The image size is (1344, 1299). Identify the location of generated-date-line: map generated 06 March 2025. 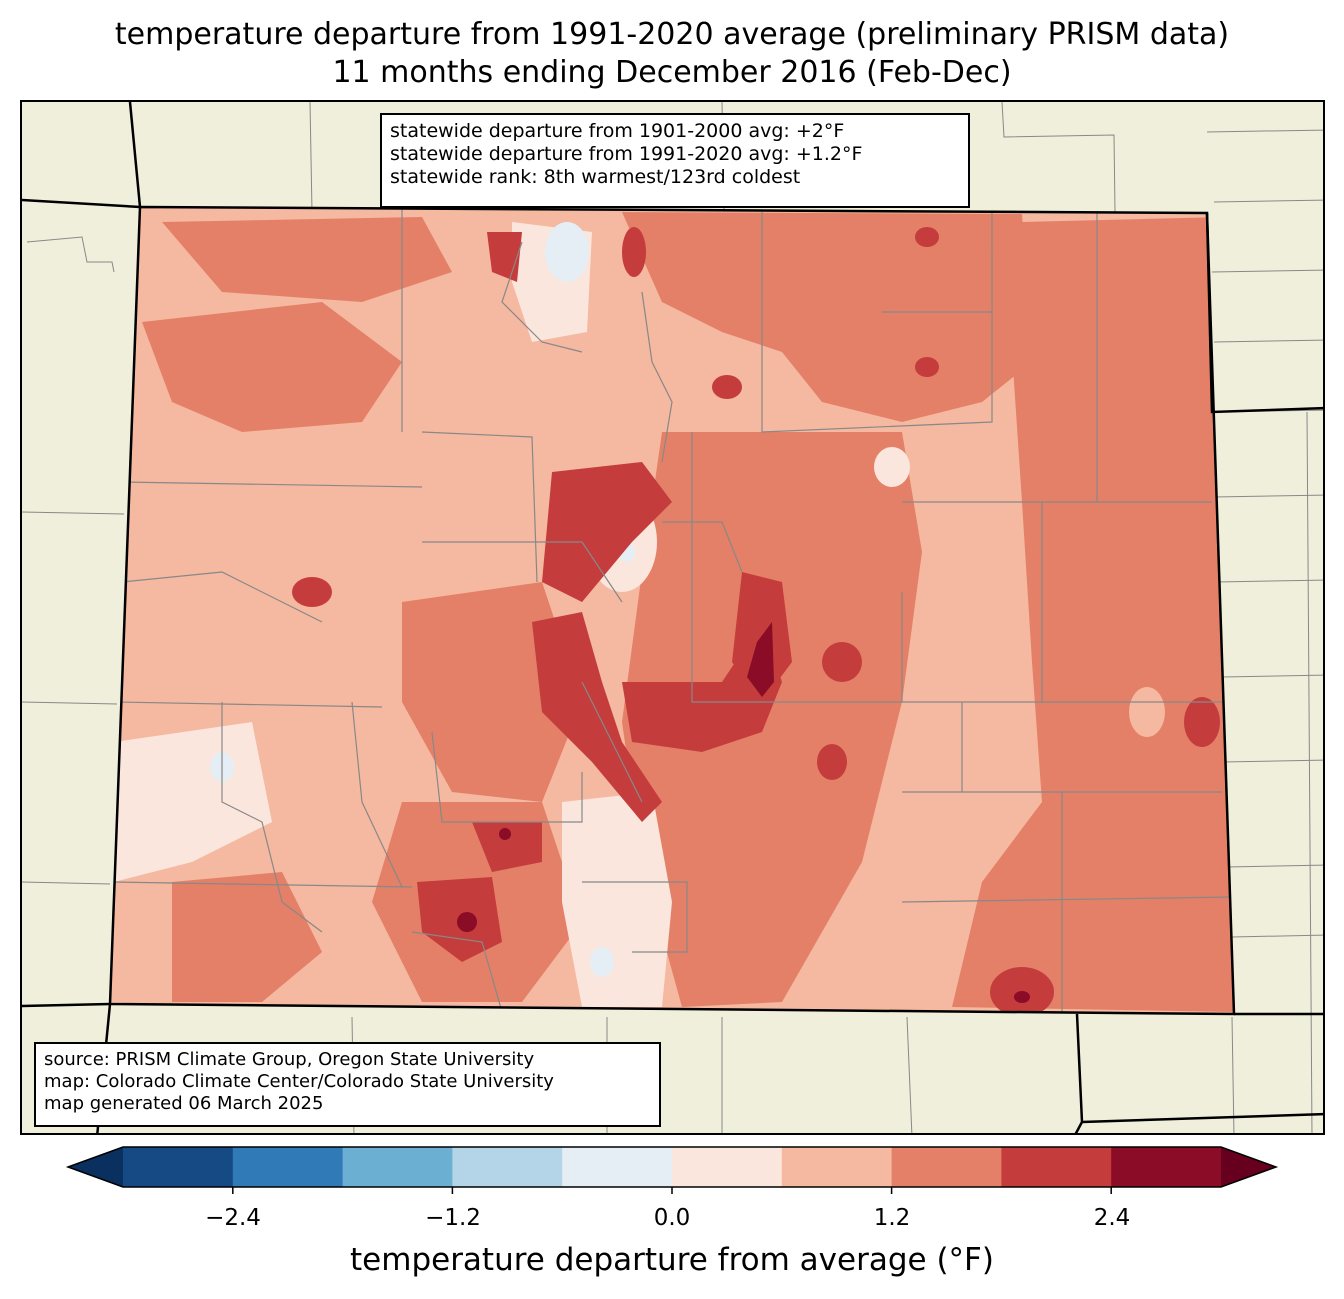
(184, 1103).